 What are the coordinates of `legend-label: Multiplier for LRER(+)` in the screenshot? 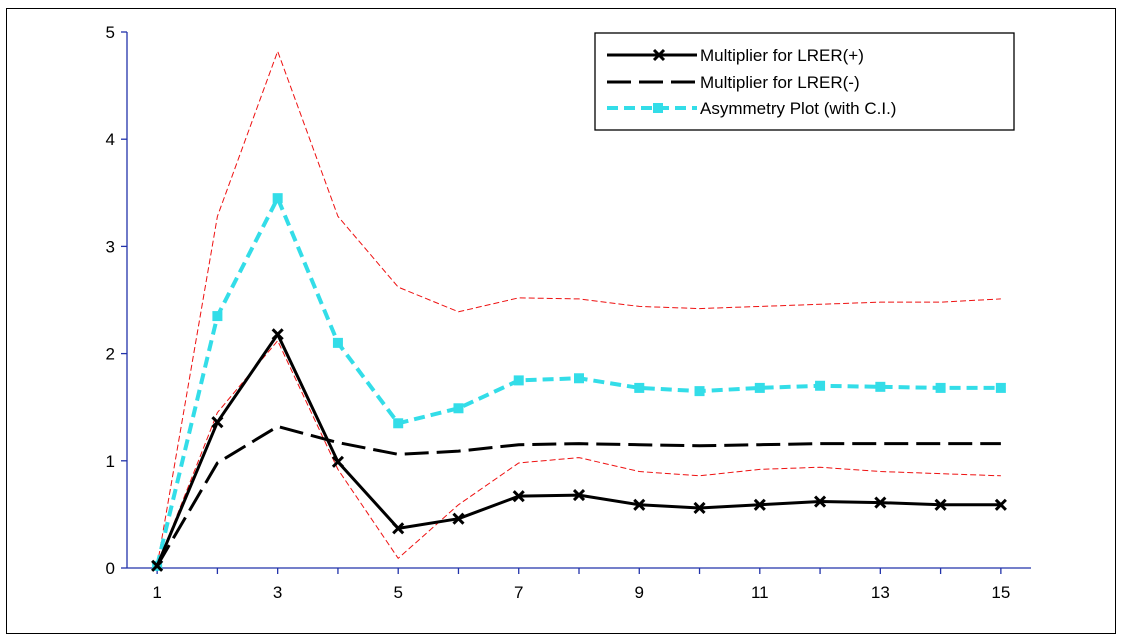 It's located at (782, 55).